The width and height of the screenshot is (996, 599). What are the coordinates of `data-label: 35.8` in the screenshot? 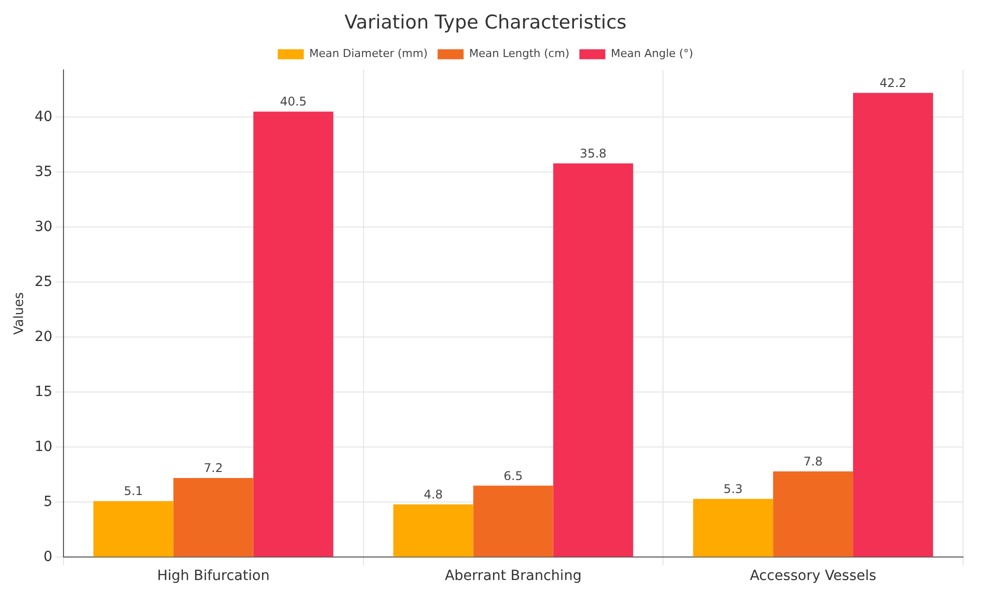 It's located at (593, 153).